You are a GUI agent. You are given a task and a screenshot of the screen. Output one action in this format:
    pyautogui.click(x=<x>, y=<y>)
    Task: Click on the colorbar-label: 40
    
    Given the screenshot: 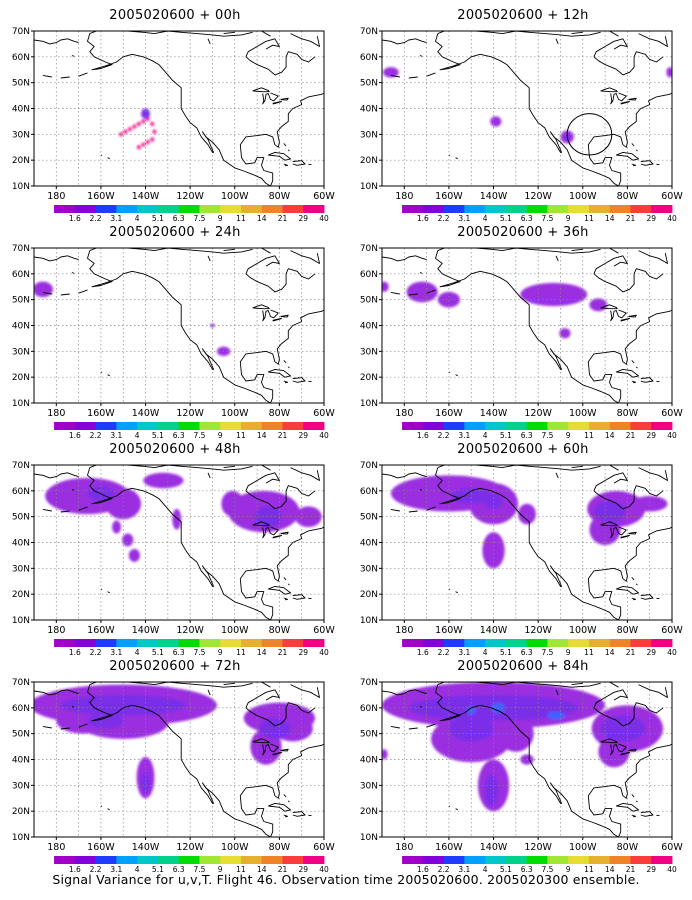 What is the action you would take?
    pyautogui.click(x=324, y=869)
    